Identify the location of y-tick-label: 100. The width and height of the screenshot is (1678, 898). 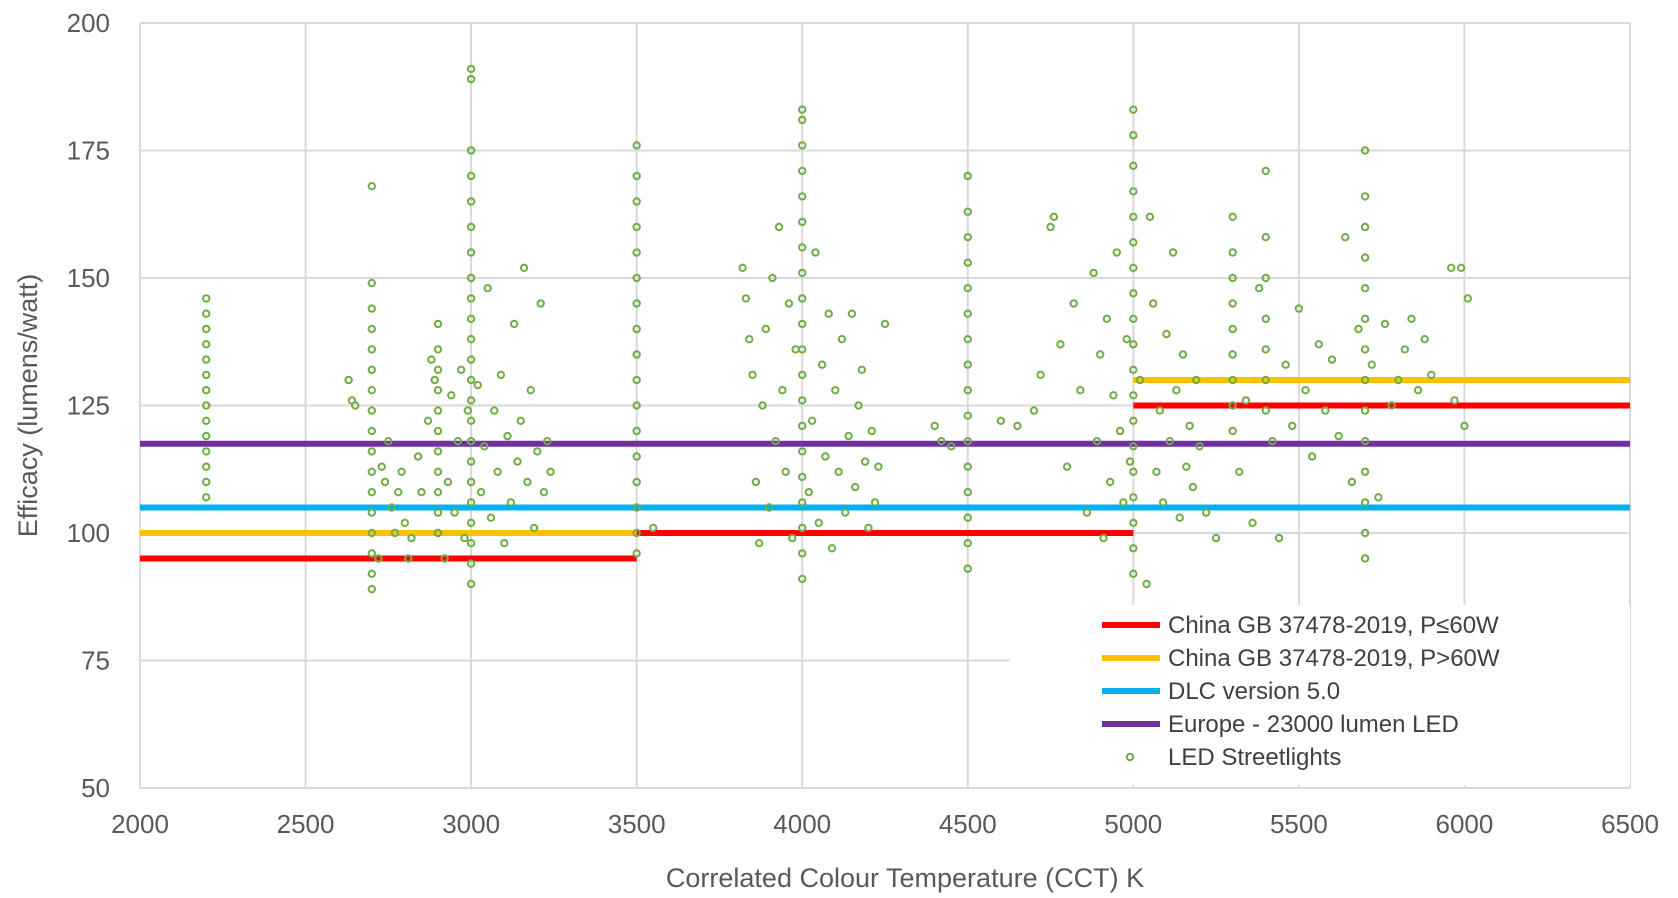
(88, 533).